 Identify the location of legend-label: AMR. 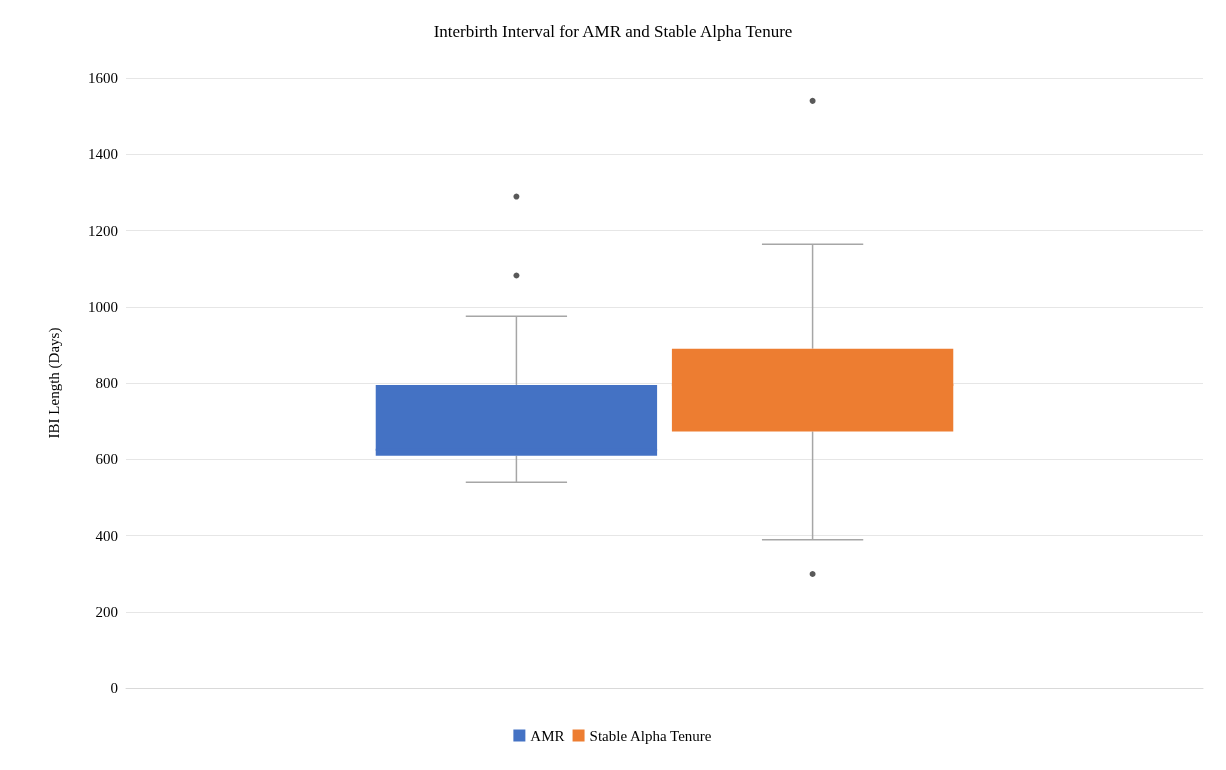
(547, 735).